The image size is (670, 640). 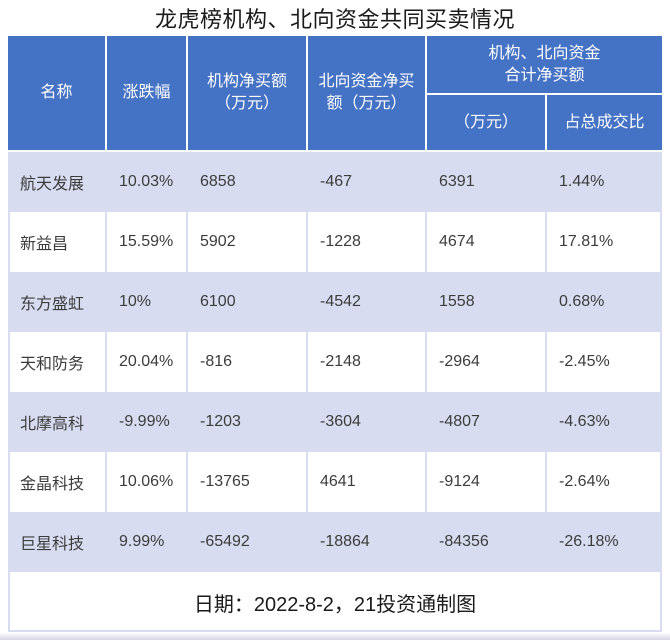 I want to click on cell-total-net: -84356, so click(x=485, y=542).